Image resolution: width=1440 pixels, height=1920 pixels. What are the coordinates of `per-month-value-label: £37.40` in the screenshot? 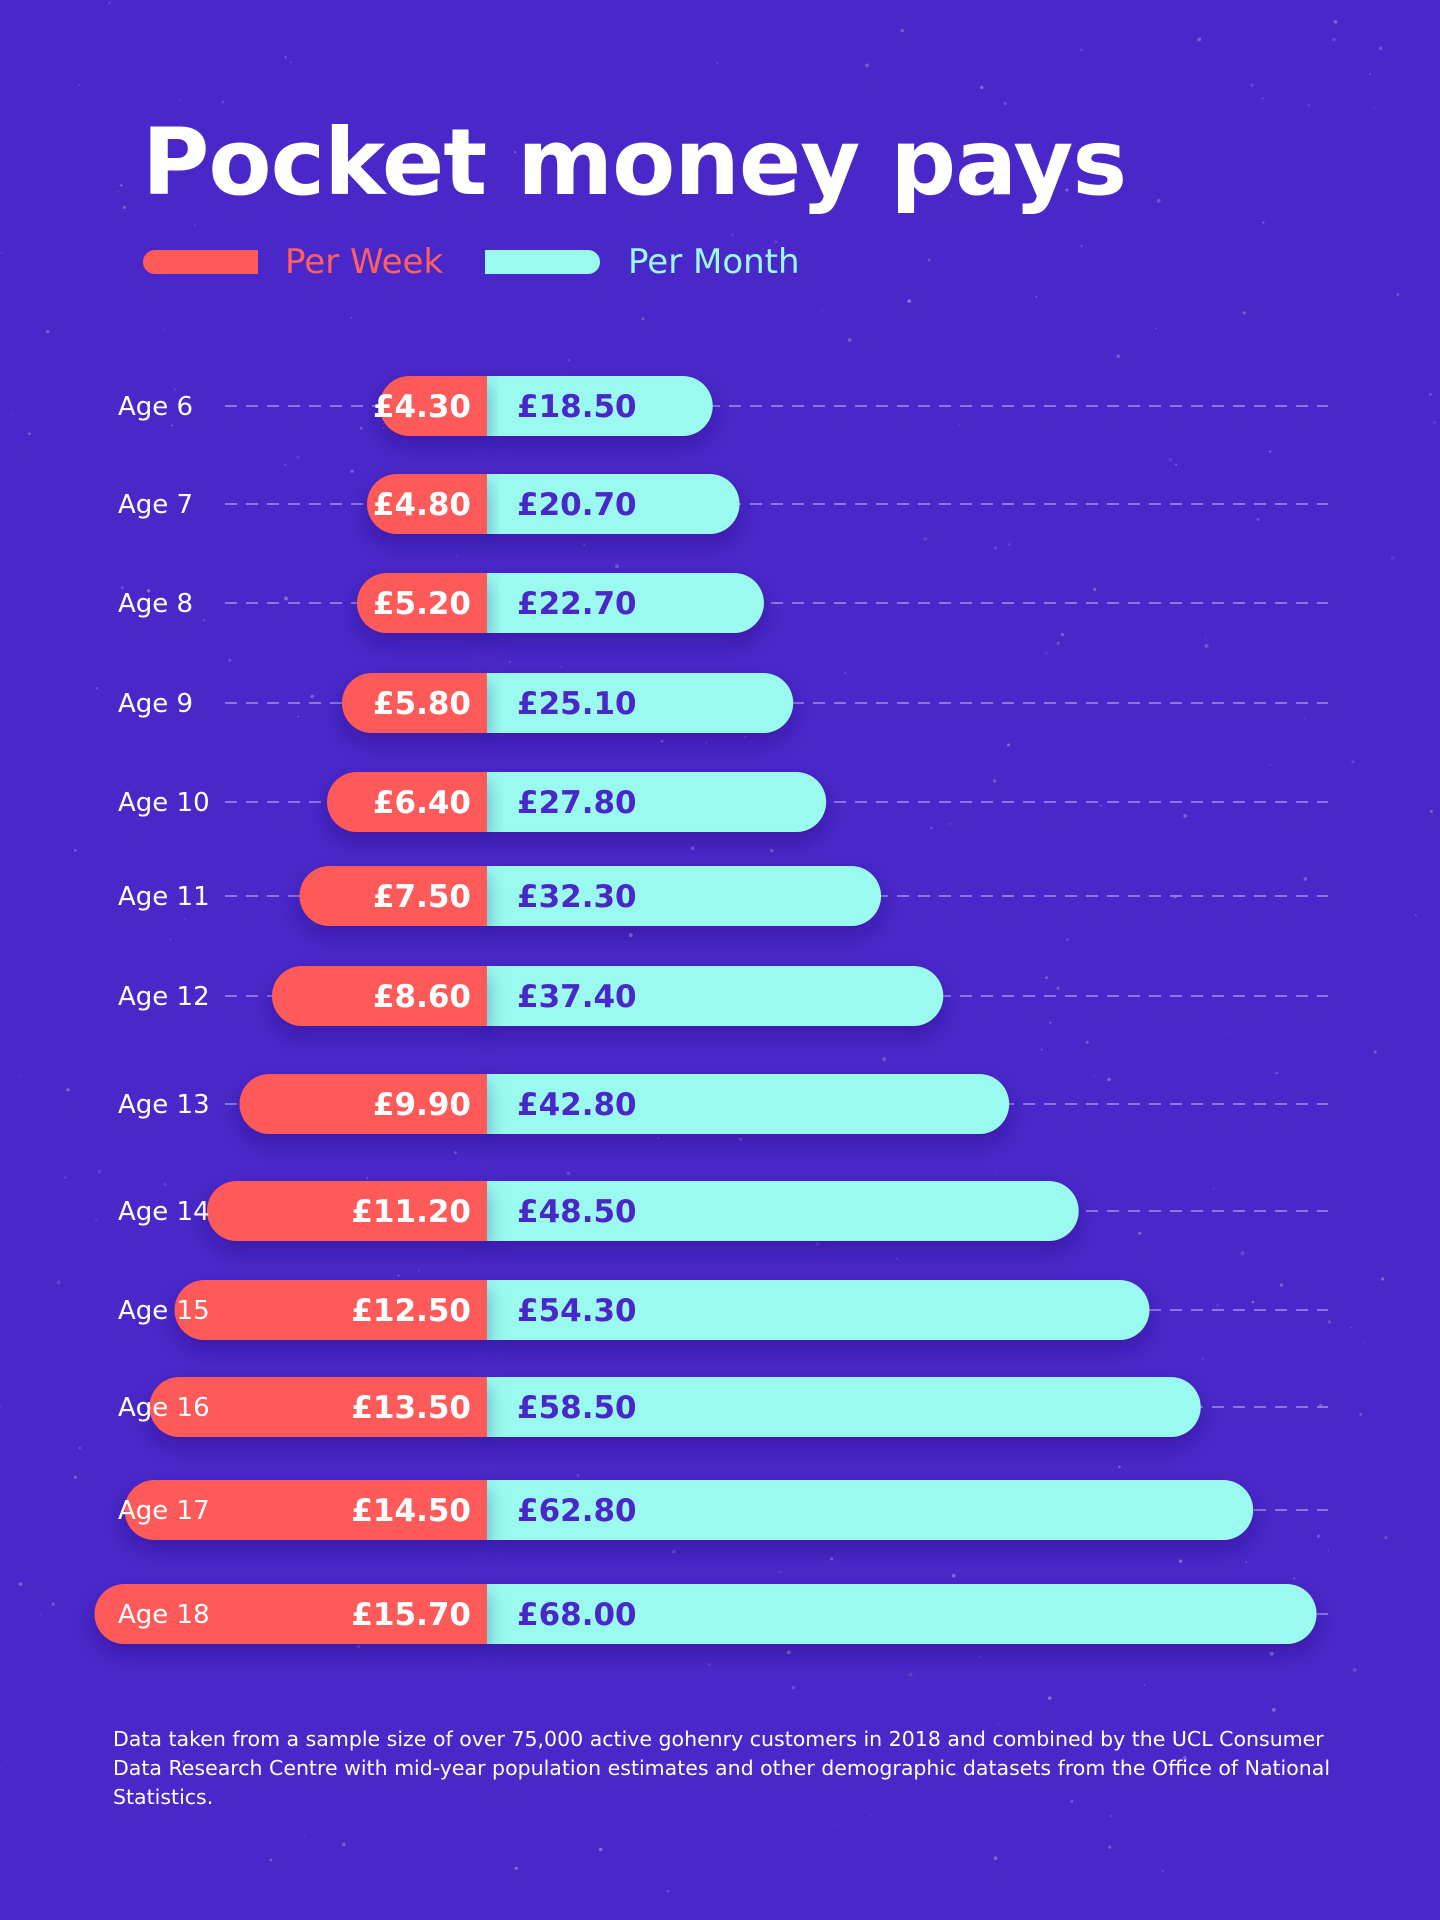 It's located at (577, 997).